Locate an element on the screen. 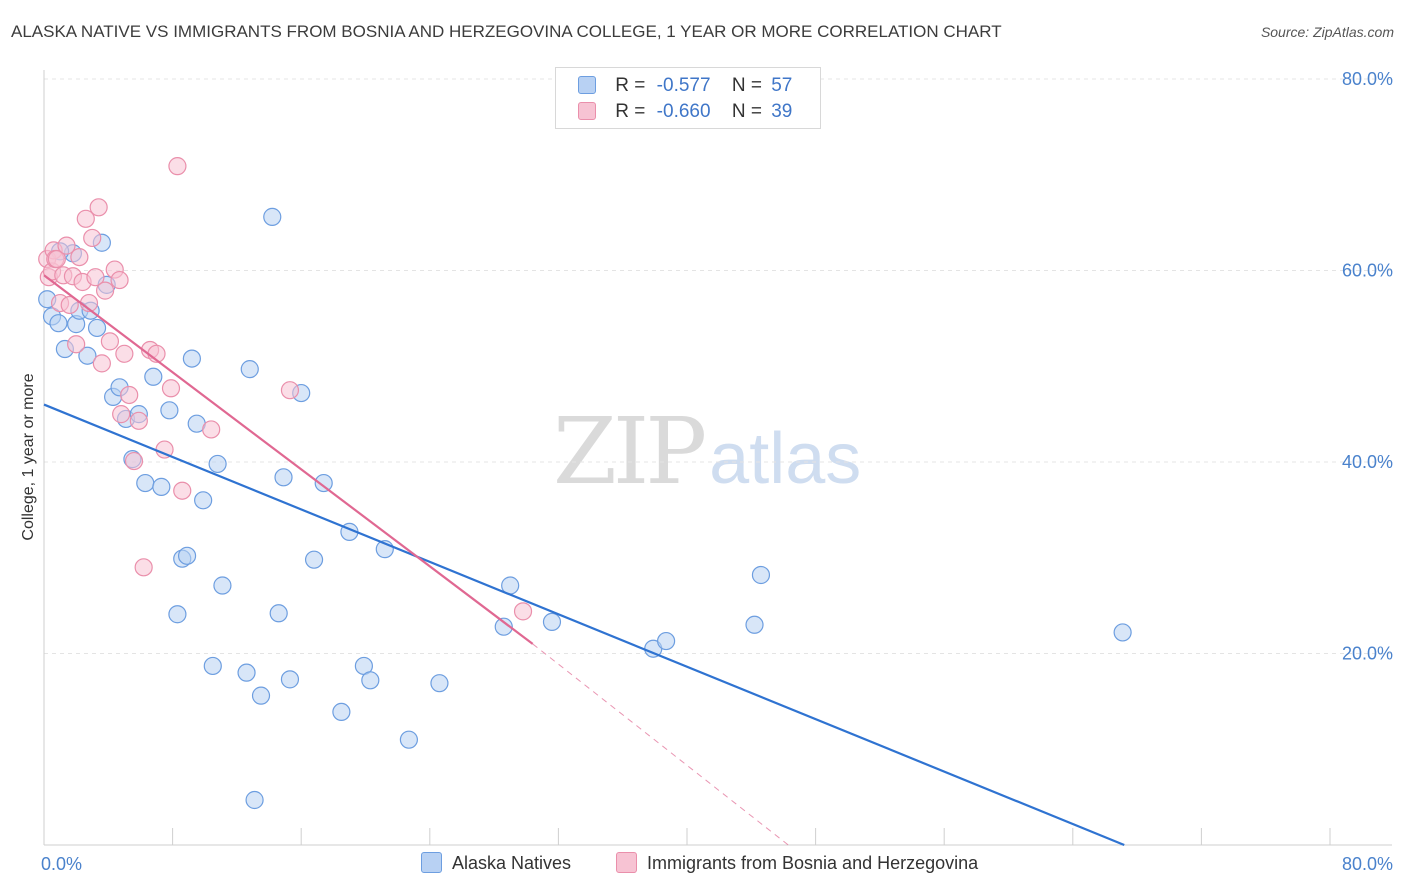 The height and width of the screenshot is (892, 1406). x-tick-label-max: 80.0% is located at coordinates (1367, 864).